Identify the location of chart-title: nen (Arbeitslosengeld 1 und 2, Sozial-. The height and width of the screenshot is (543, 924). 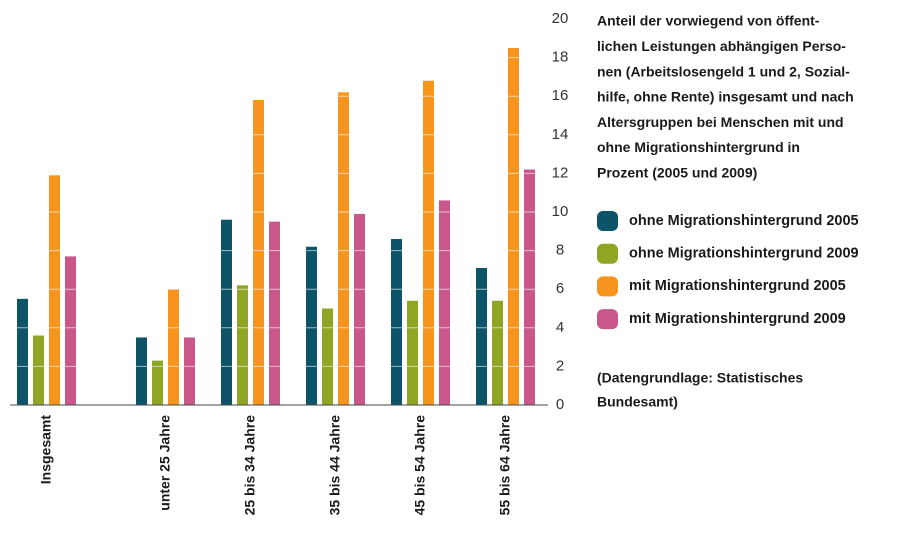
(723, 71).